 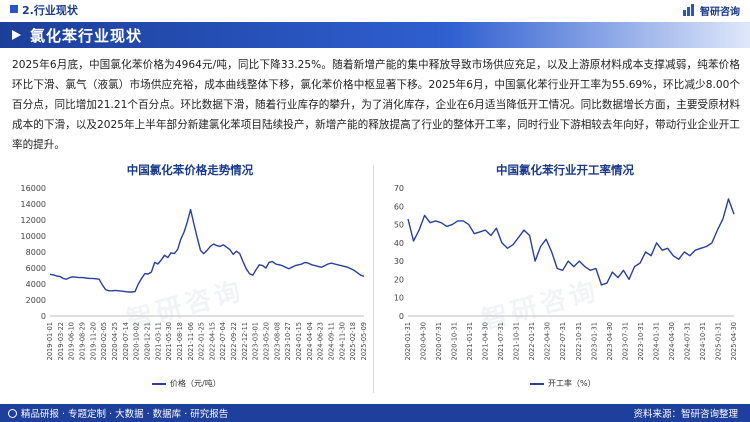 I want to click on price-x-tick-25: 2024-06-23, so click(x=321, y=341).